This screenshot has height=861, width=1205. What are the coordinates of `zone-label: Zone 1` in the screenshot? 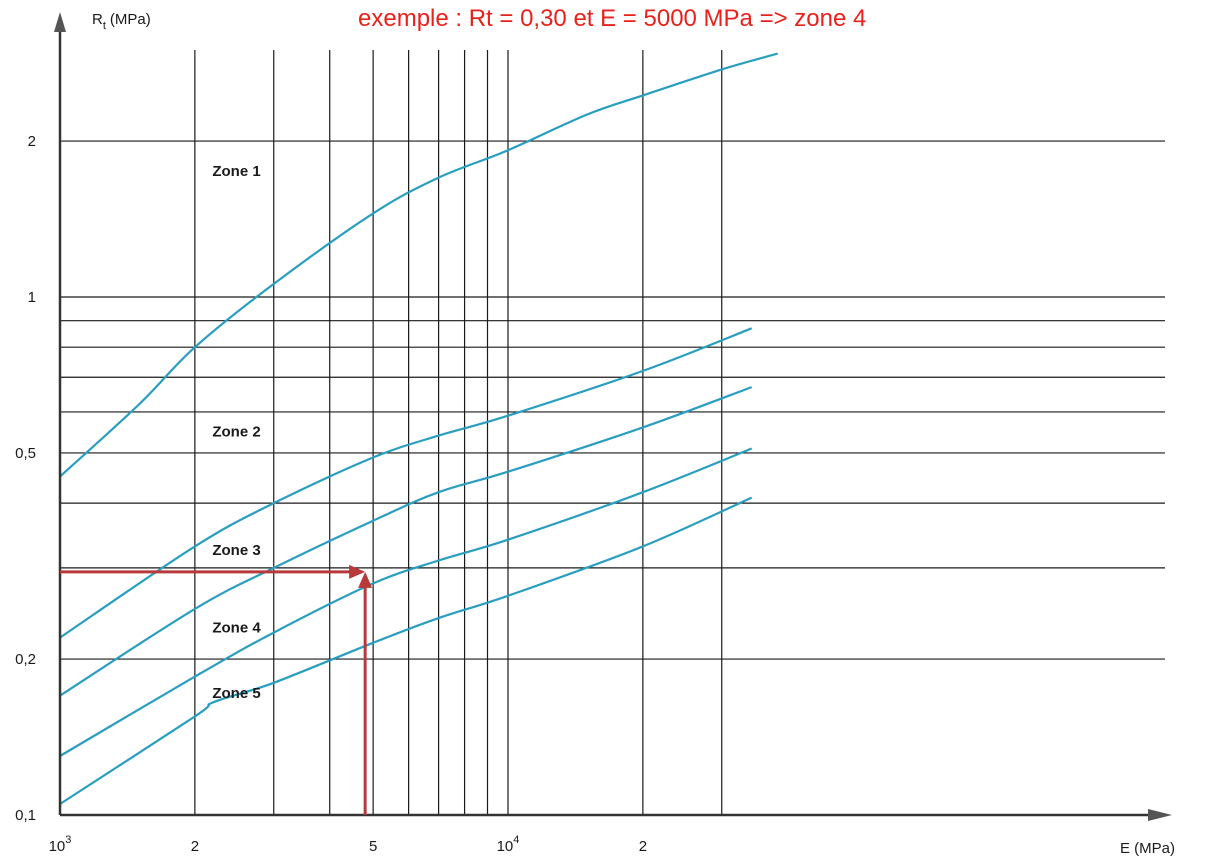 It's located at (236, 171).